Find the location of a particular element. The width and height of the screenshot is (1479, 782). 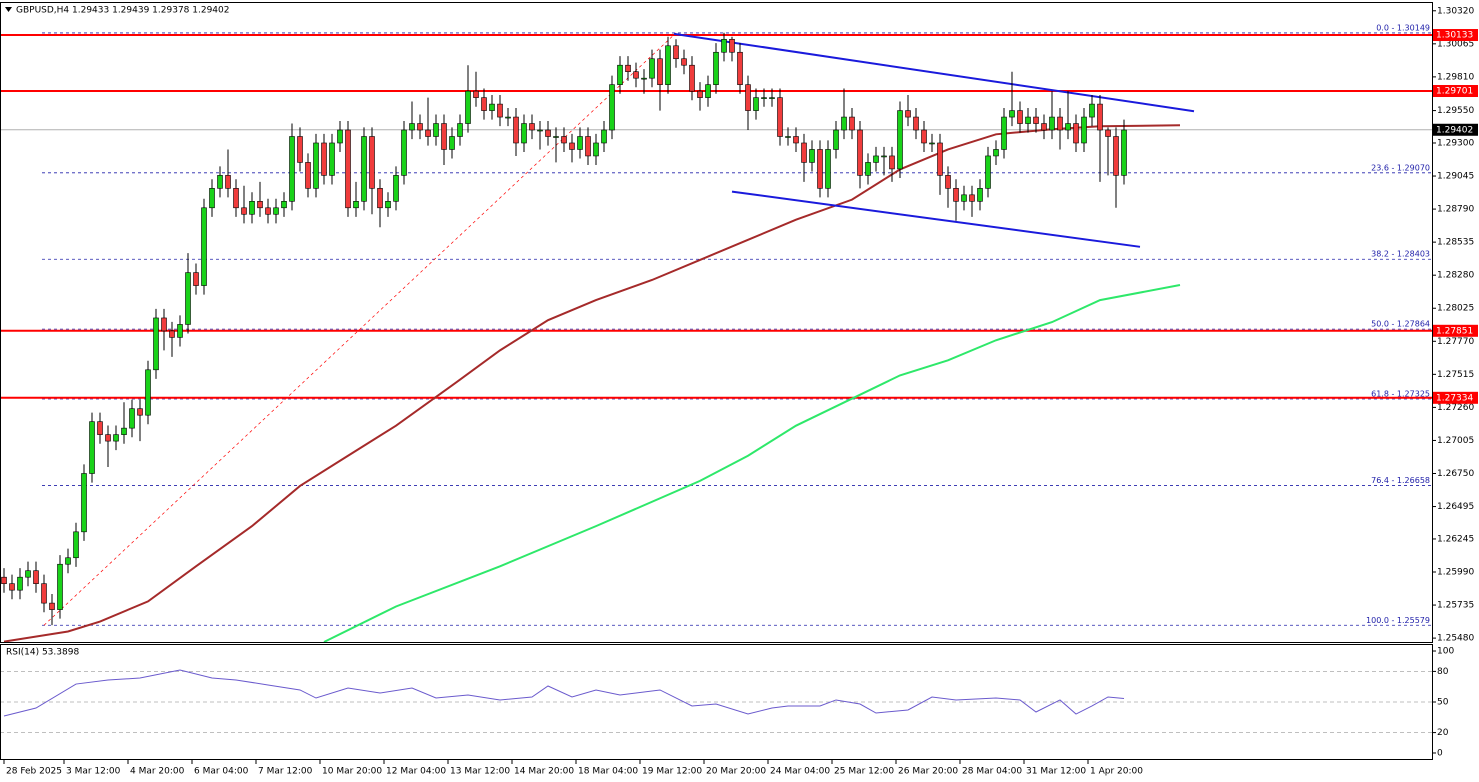

y-tick-label: 20 is located at coordinates (1443, 733).